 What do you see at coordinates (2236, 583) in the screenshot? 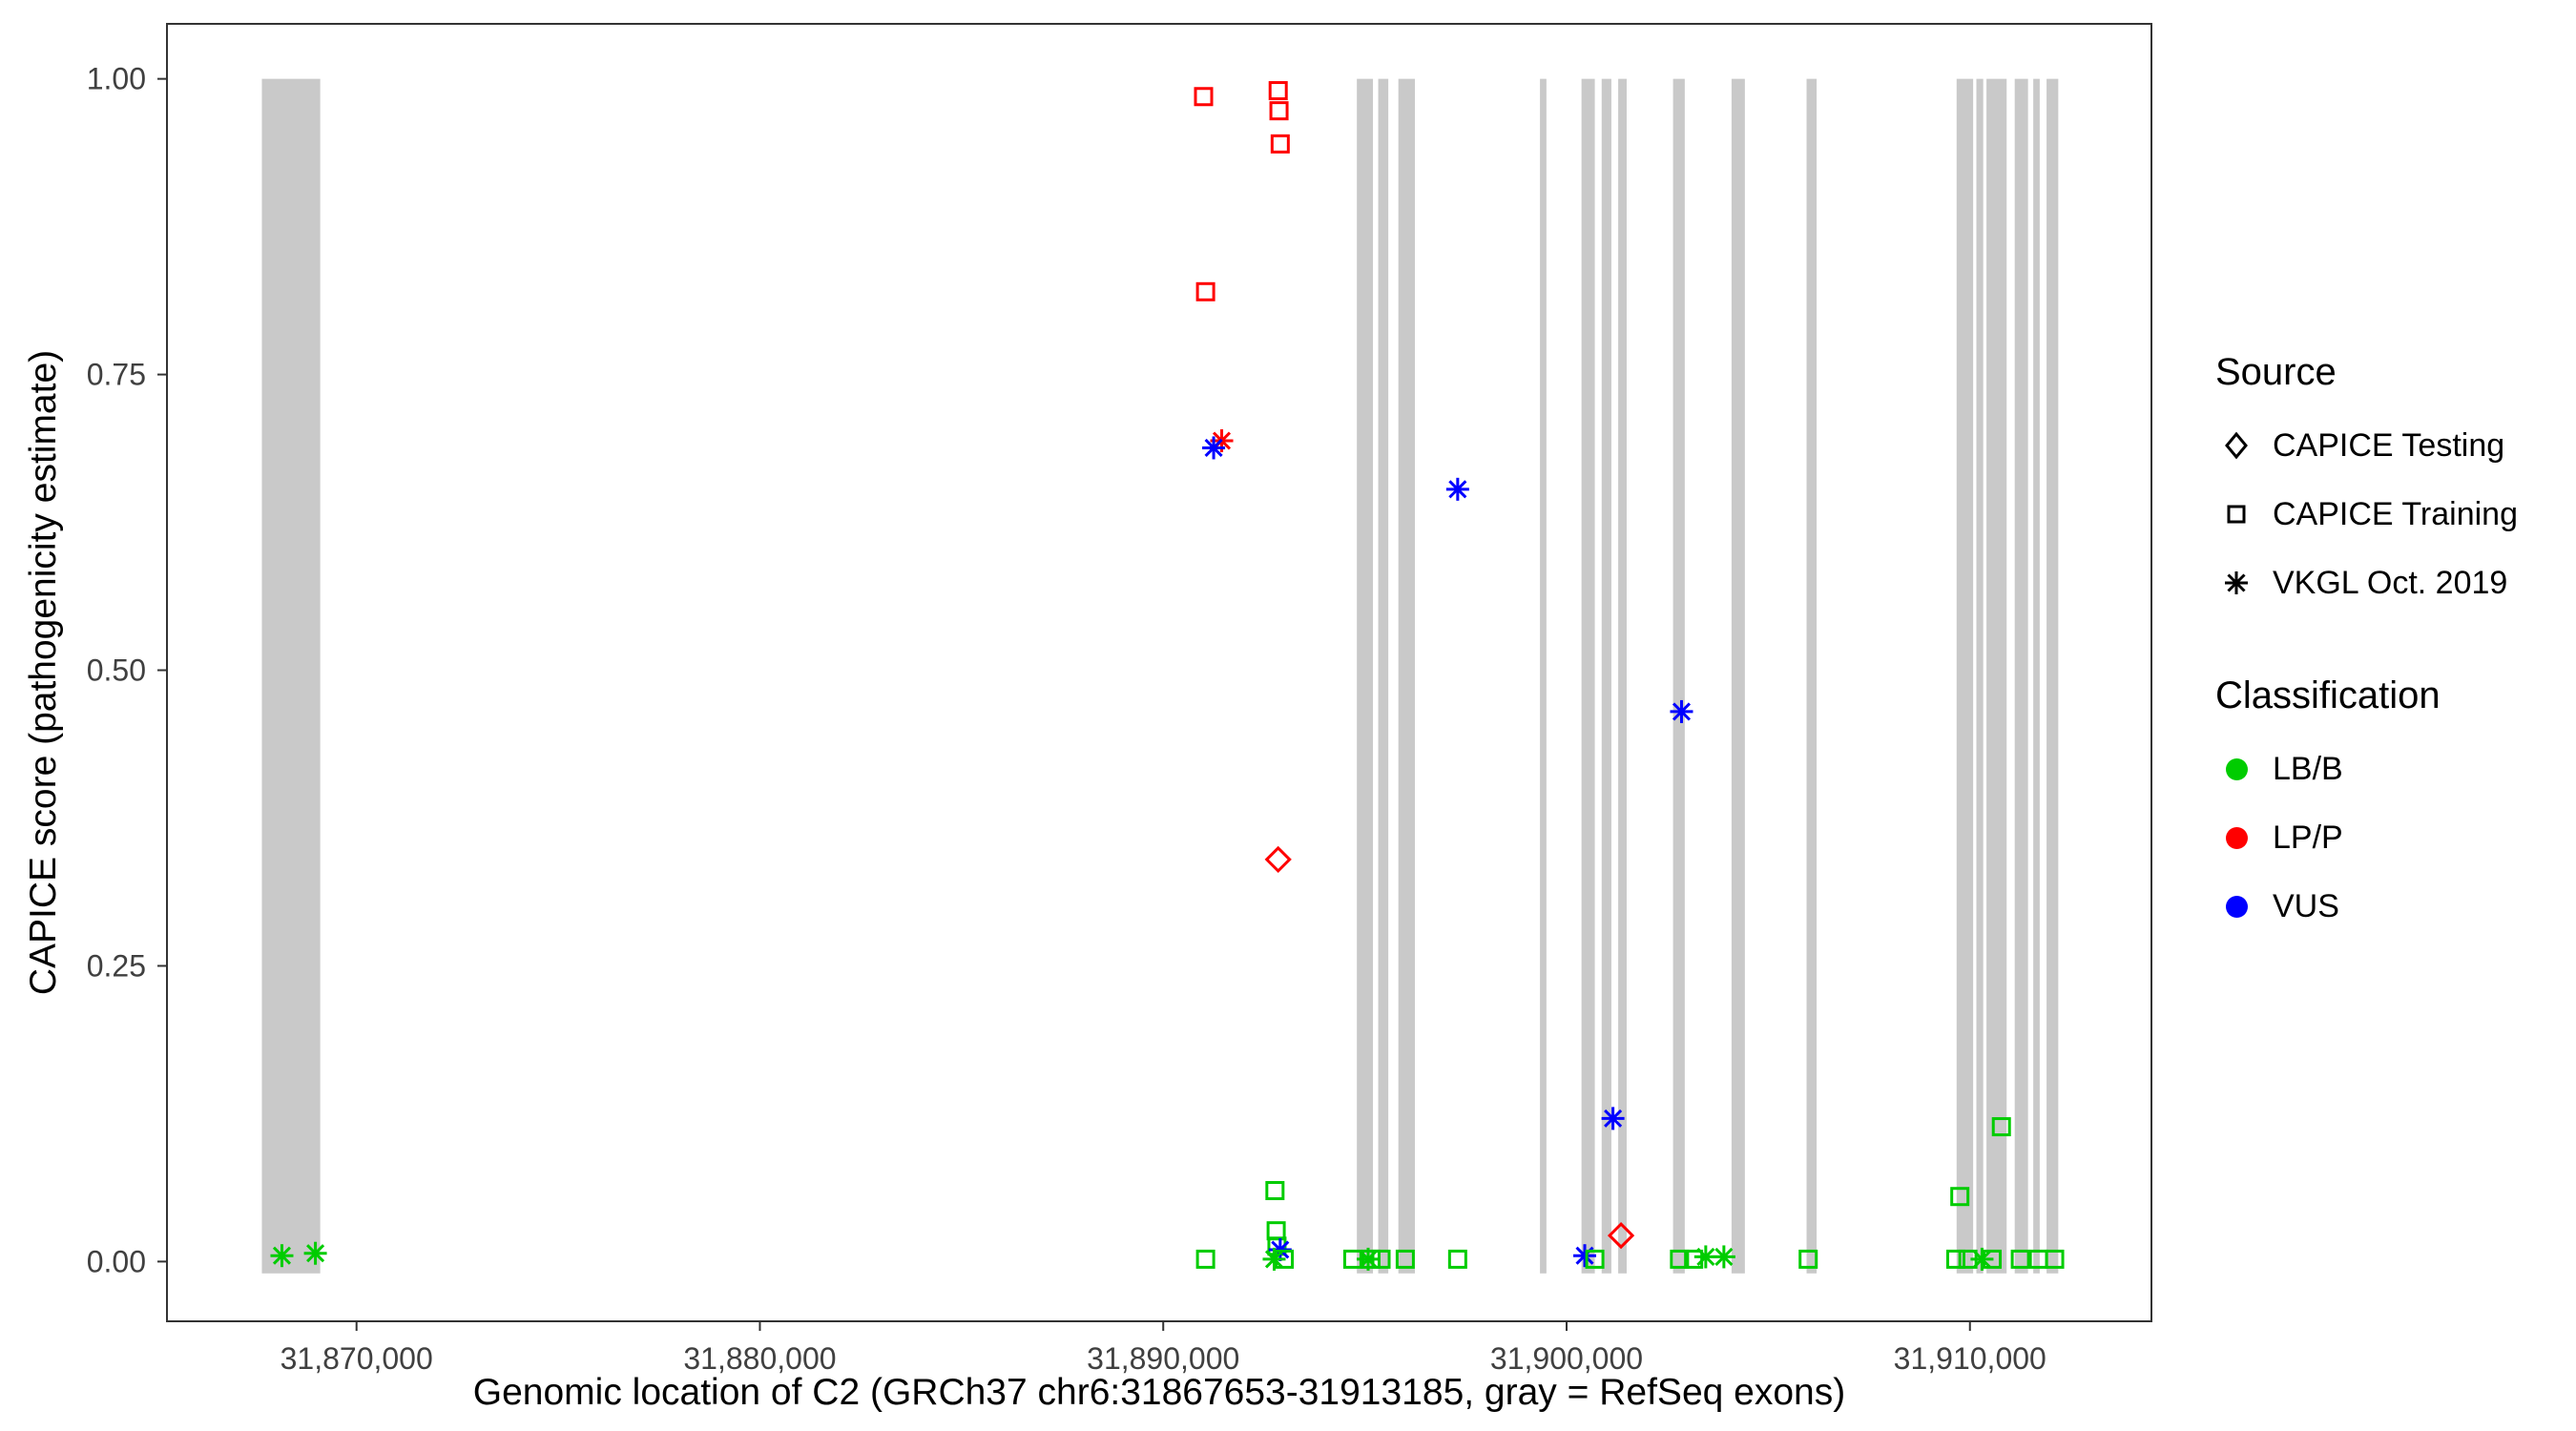
I see `asterisk-icon` at bounding box center [2236, 583].